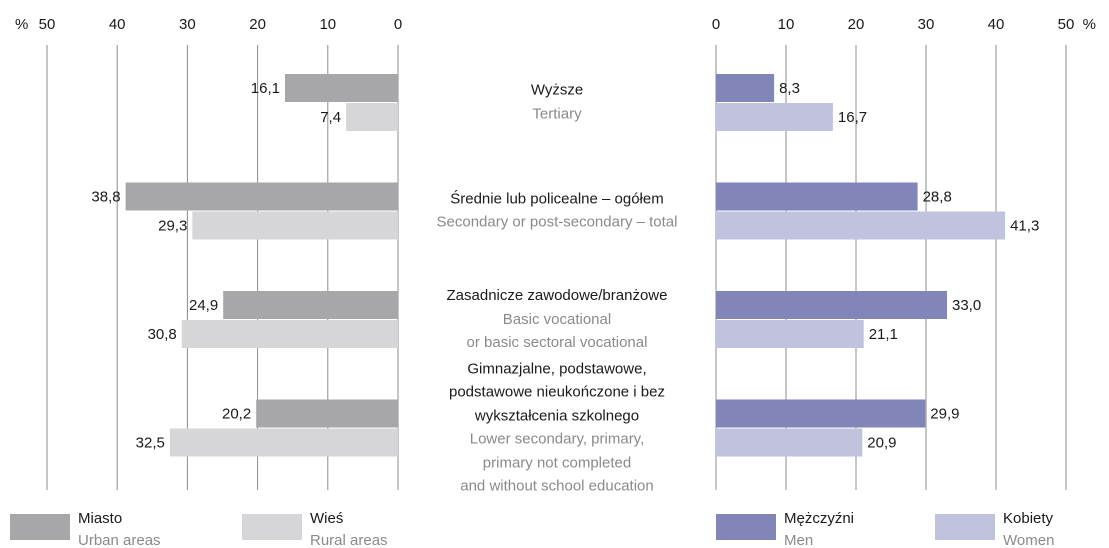 Image resolution: width=1109 pixels, height=548 pixels. I want to click on legend-sublabel: Urban areas, so click(119, 540).